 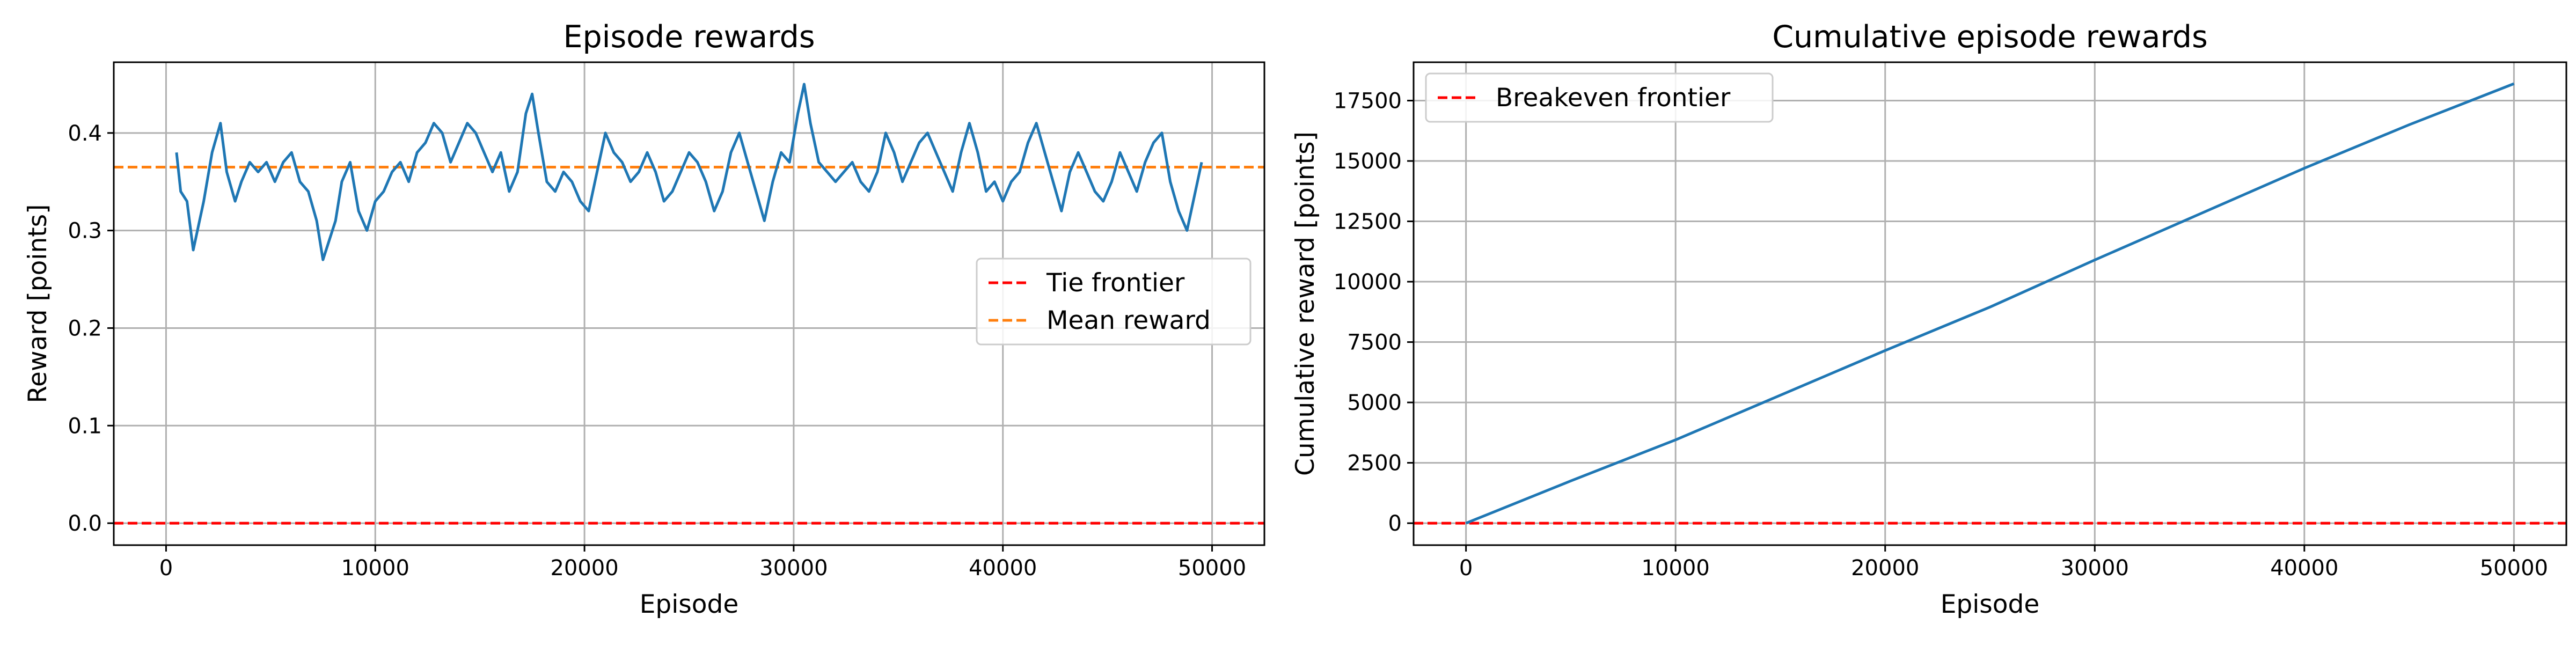 What do you see at coordinates (1395, 523) in the screenshot?
I see `y-tick-label: 0` at bounding box center [1395, 523].